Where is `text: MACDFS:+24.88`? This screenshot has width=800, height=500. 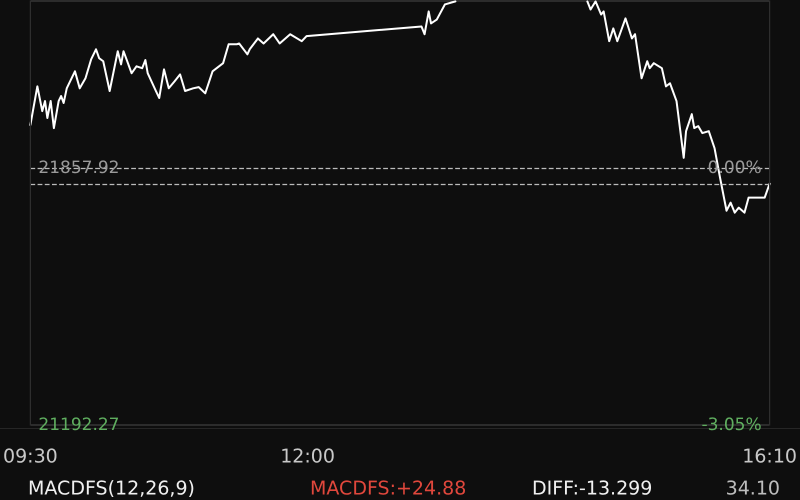 text: MACDFS:+24.88 is located at coordinates (388, 489).